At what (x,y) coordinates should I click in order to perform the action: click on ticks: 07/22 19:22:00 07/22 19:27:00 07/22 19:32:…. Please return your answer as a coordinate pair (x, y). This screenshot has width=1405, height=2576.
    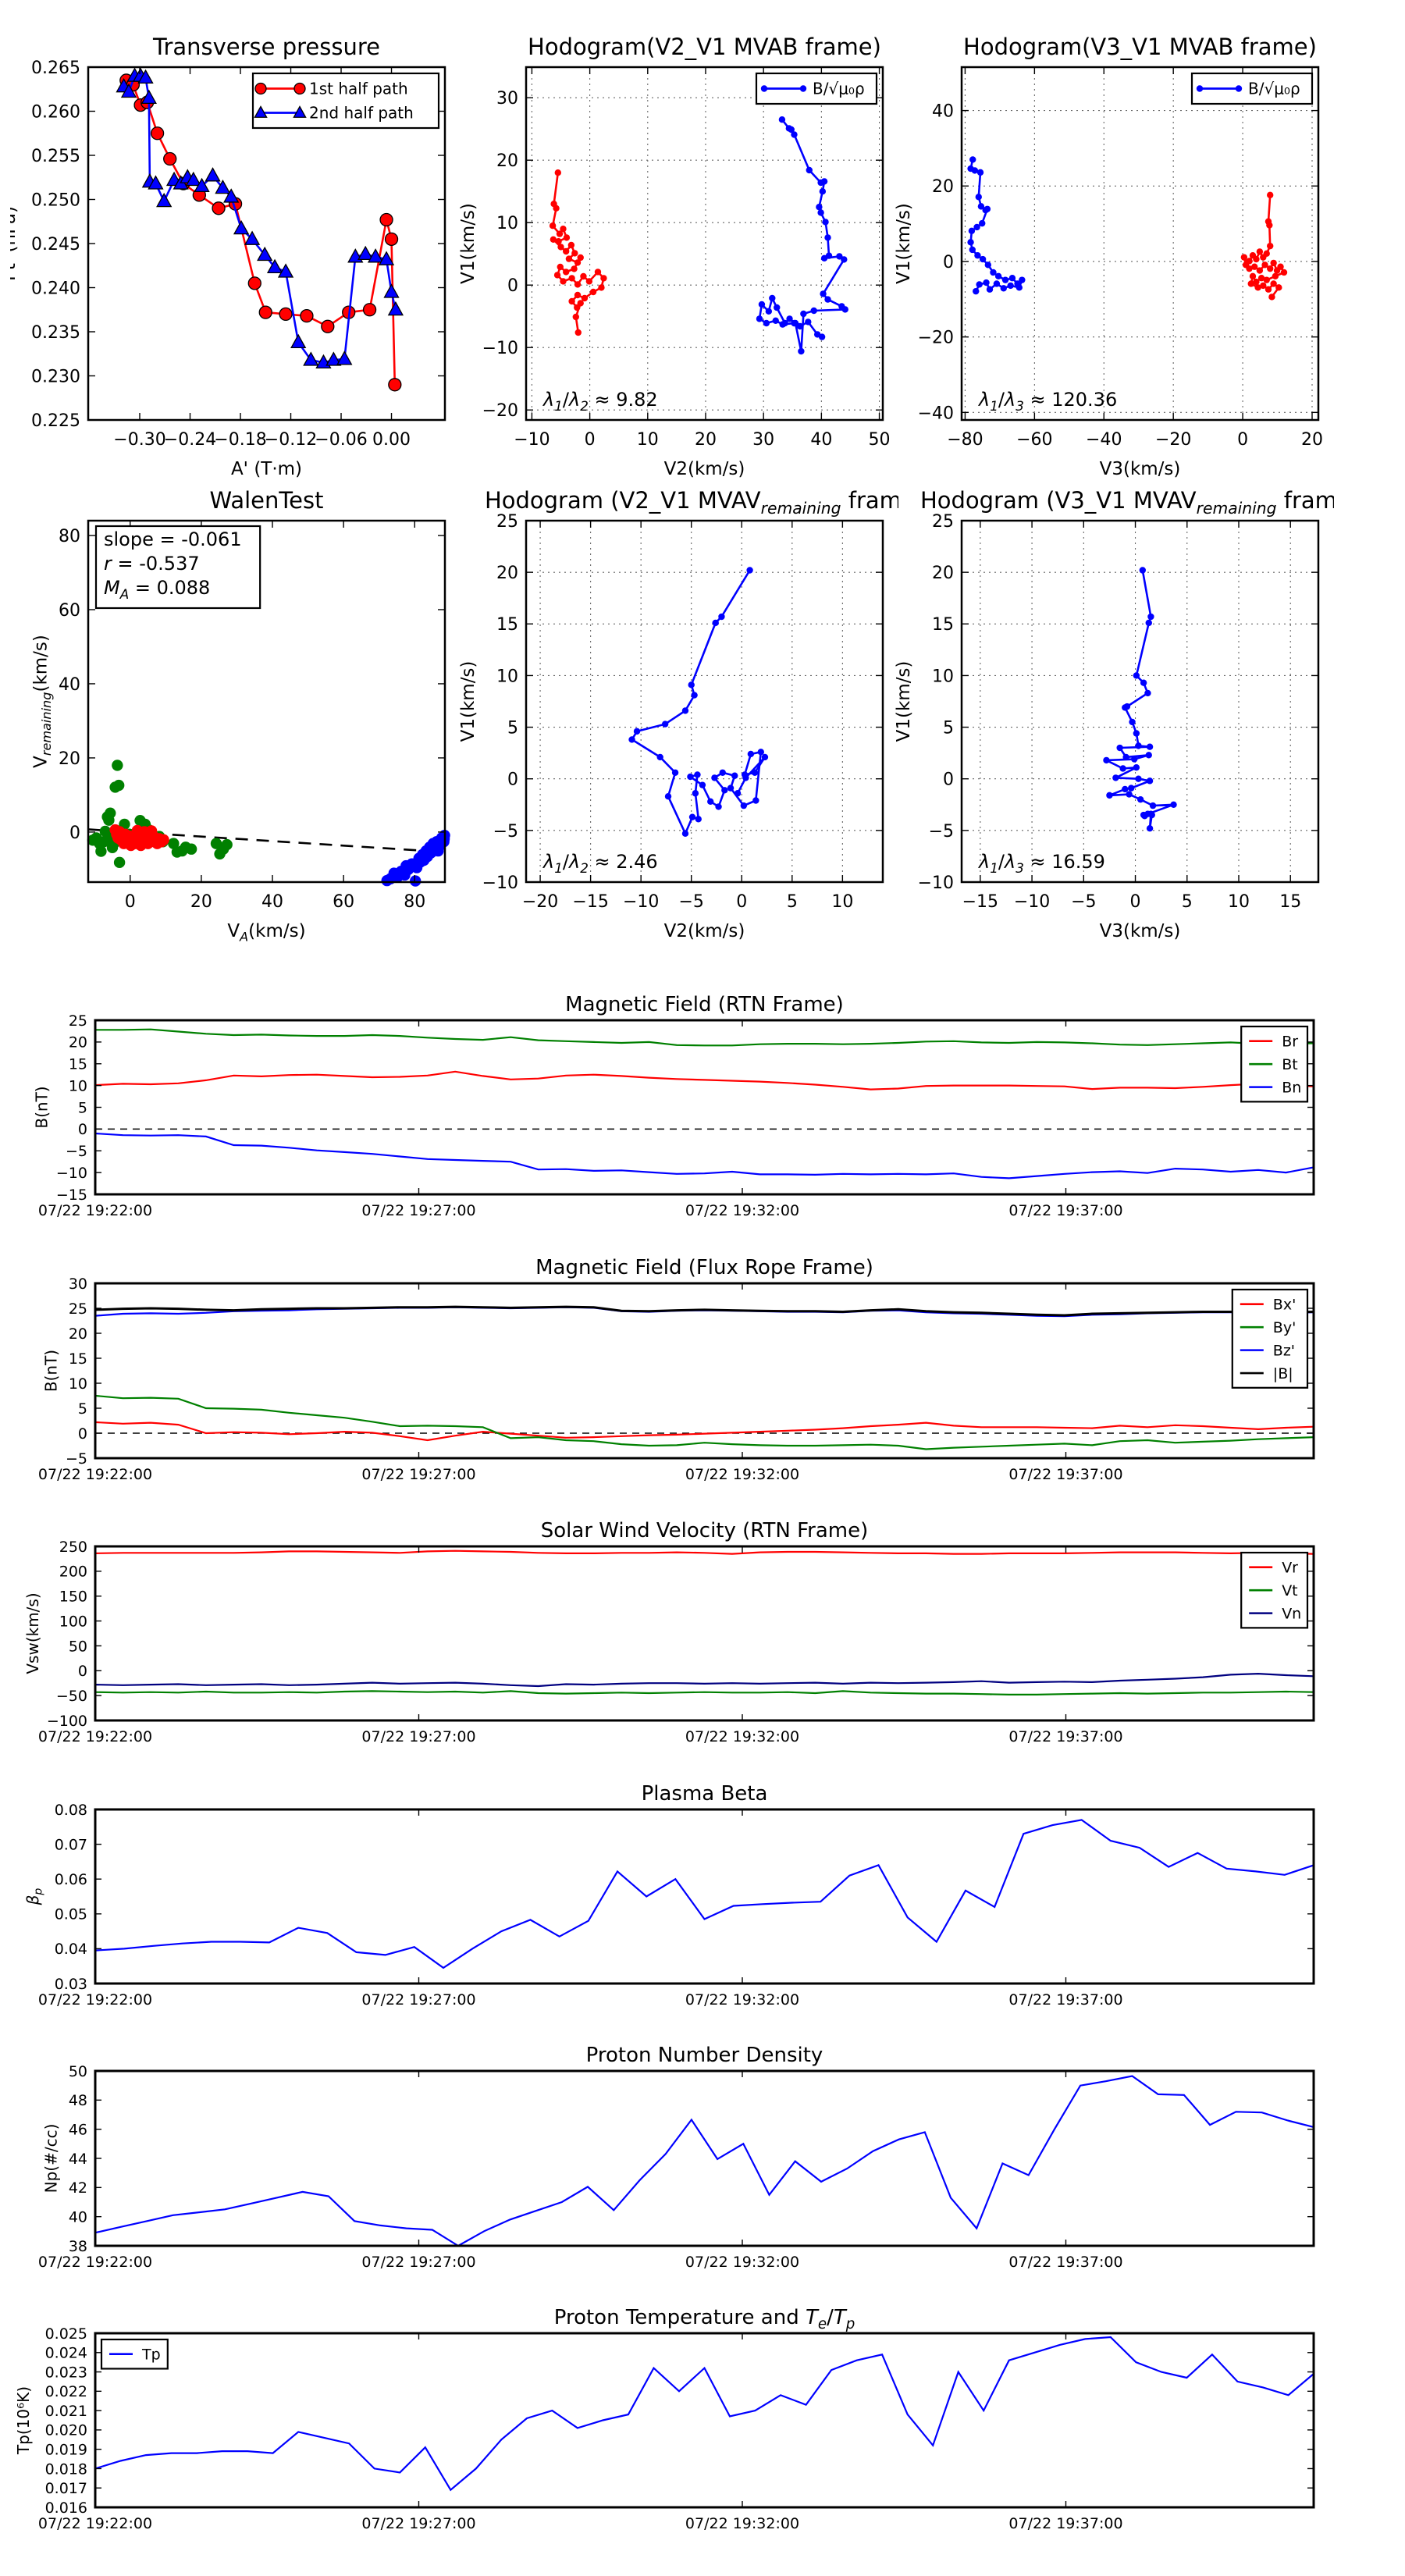
    Looking at the image, I should click on (676, 1905).